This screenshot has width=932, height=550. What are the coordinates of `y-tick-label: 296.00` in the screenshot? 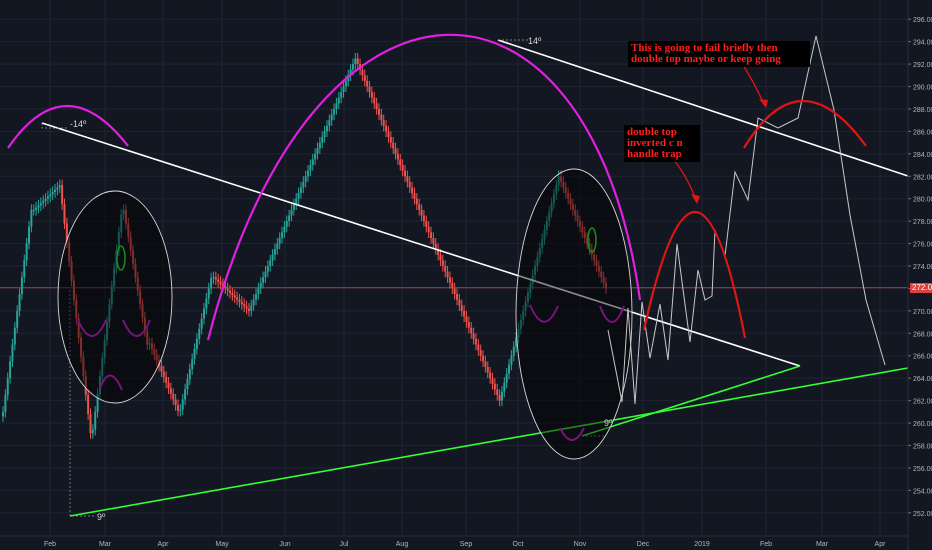 It's located at (922, 20).